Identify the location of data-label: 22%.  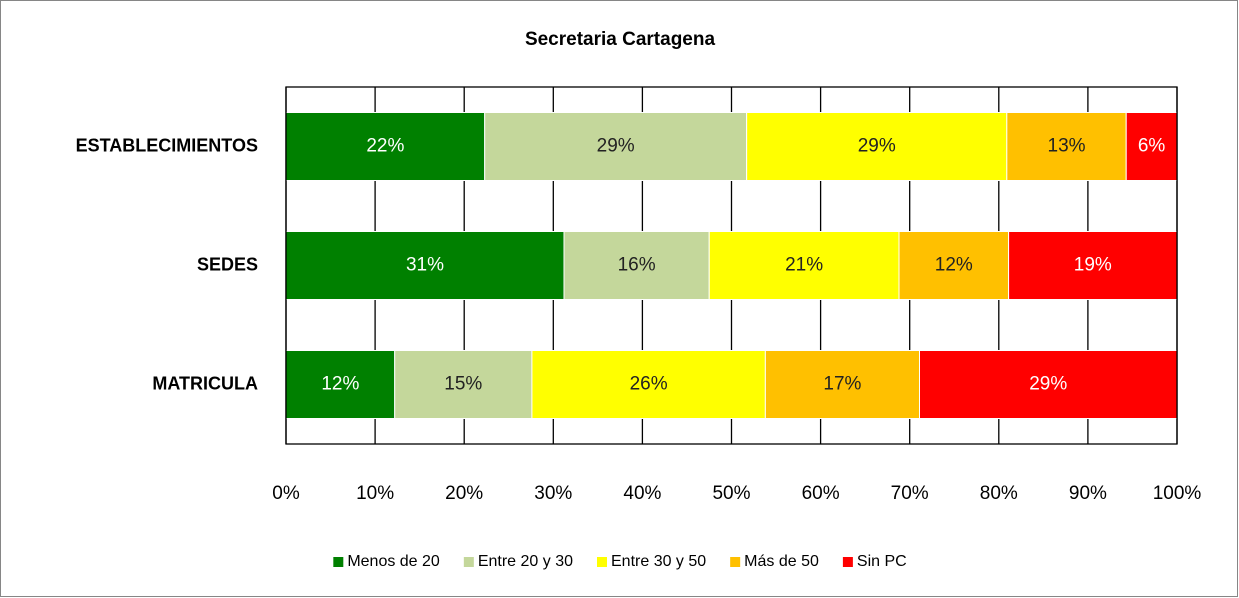
(385, 146).